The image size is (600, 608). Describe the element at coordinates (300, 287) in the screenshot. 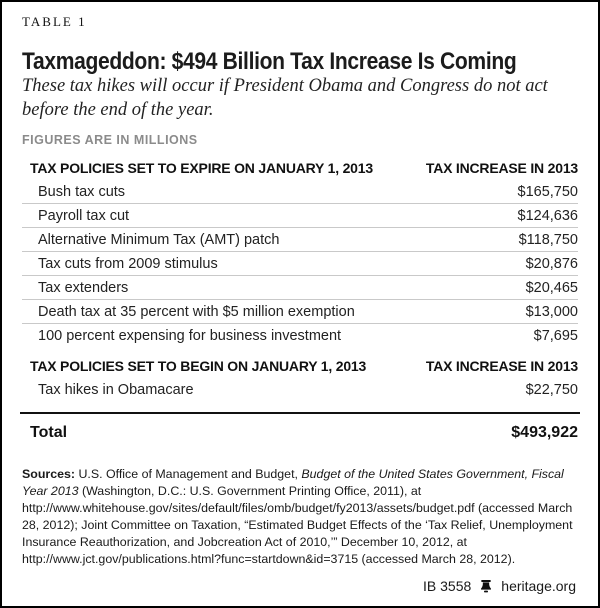

I see `table-row: Tax extenders $20,465` at that location.